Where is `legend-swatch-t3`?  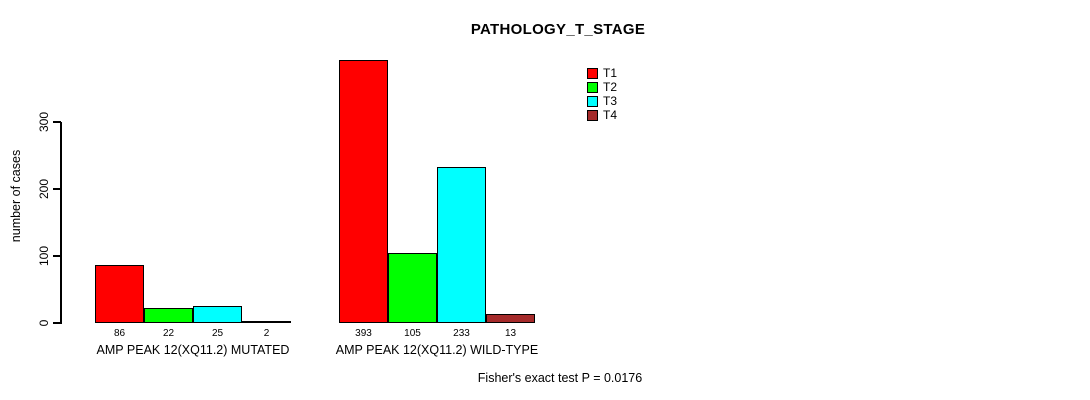
legend-swatch-t3 is located at coordinates (592, 101).